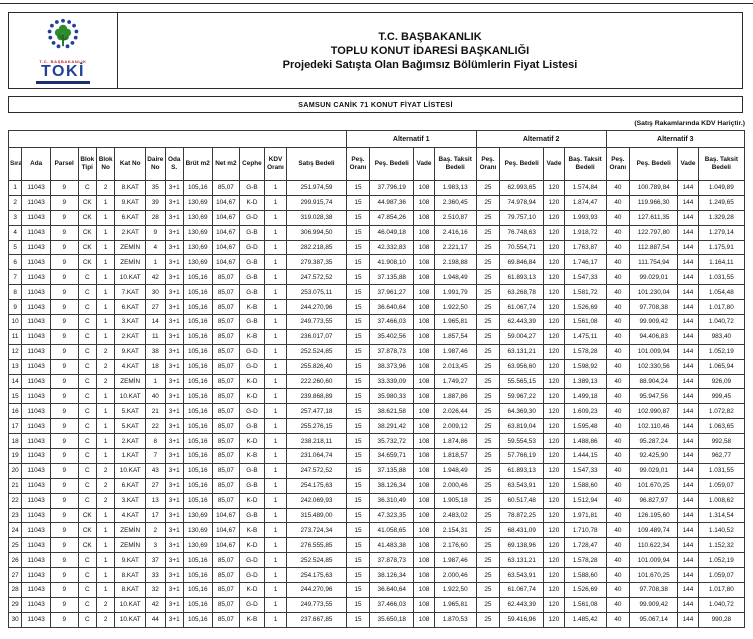 The height and width of the screenshot is (639, 753). I want to click on group-header-row: Alternatif 1 Alternatif 2 Alternatif 3, so click(377, 139).